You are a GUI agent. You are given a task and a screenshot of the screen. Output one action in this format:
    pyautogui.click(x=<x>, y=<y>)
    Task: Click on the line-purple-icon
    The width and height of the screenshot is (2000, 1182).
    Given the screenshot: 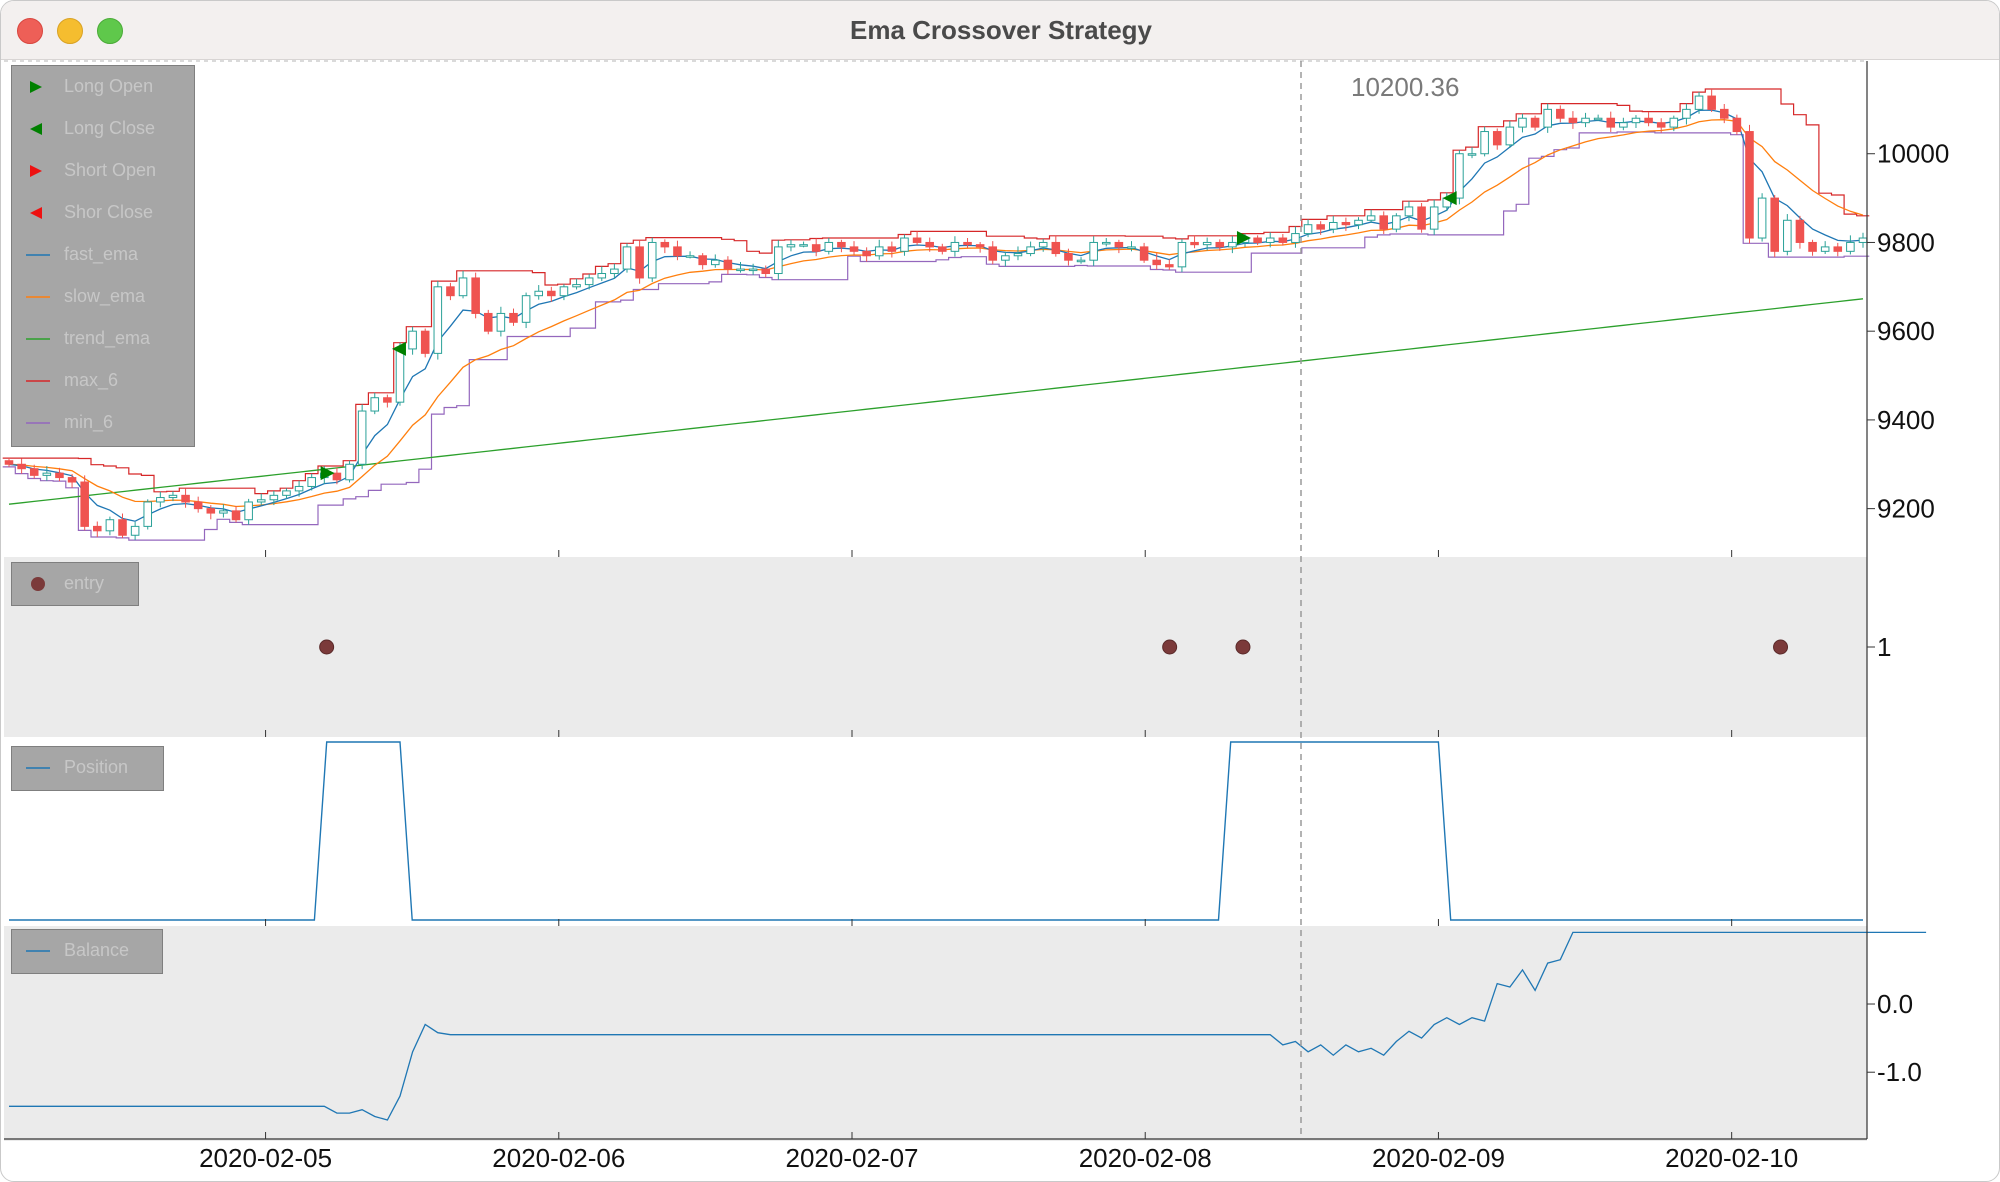 What is the action you would take?
    pyautogui.click(x=38, y=423)
    